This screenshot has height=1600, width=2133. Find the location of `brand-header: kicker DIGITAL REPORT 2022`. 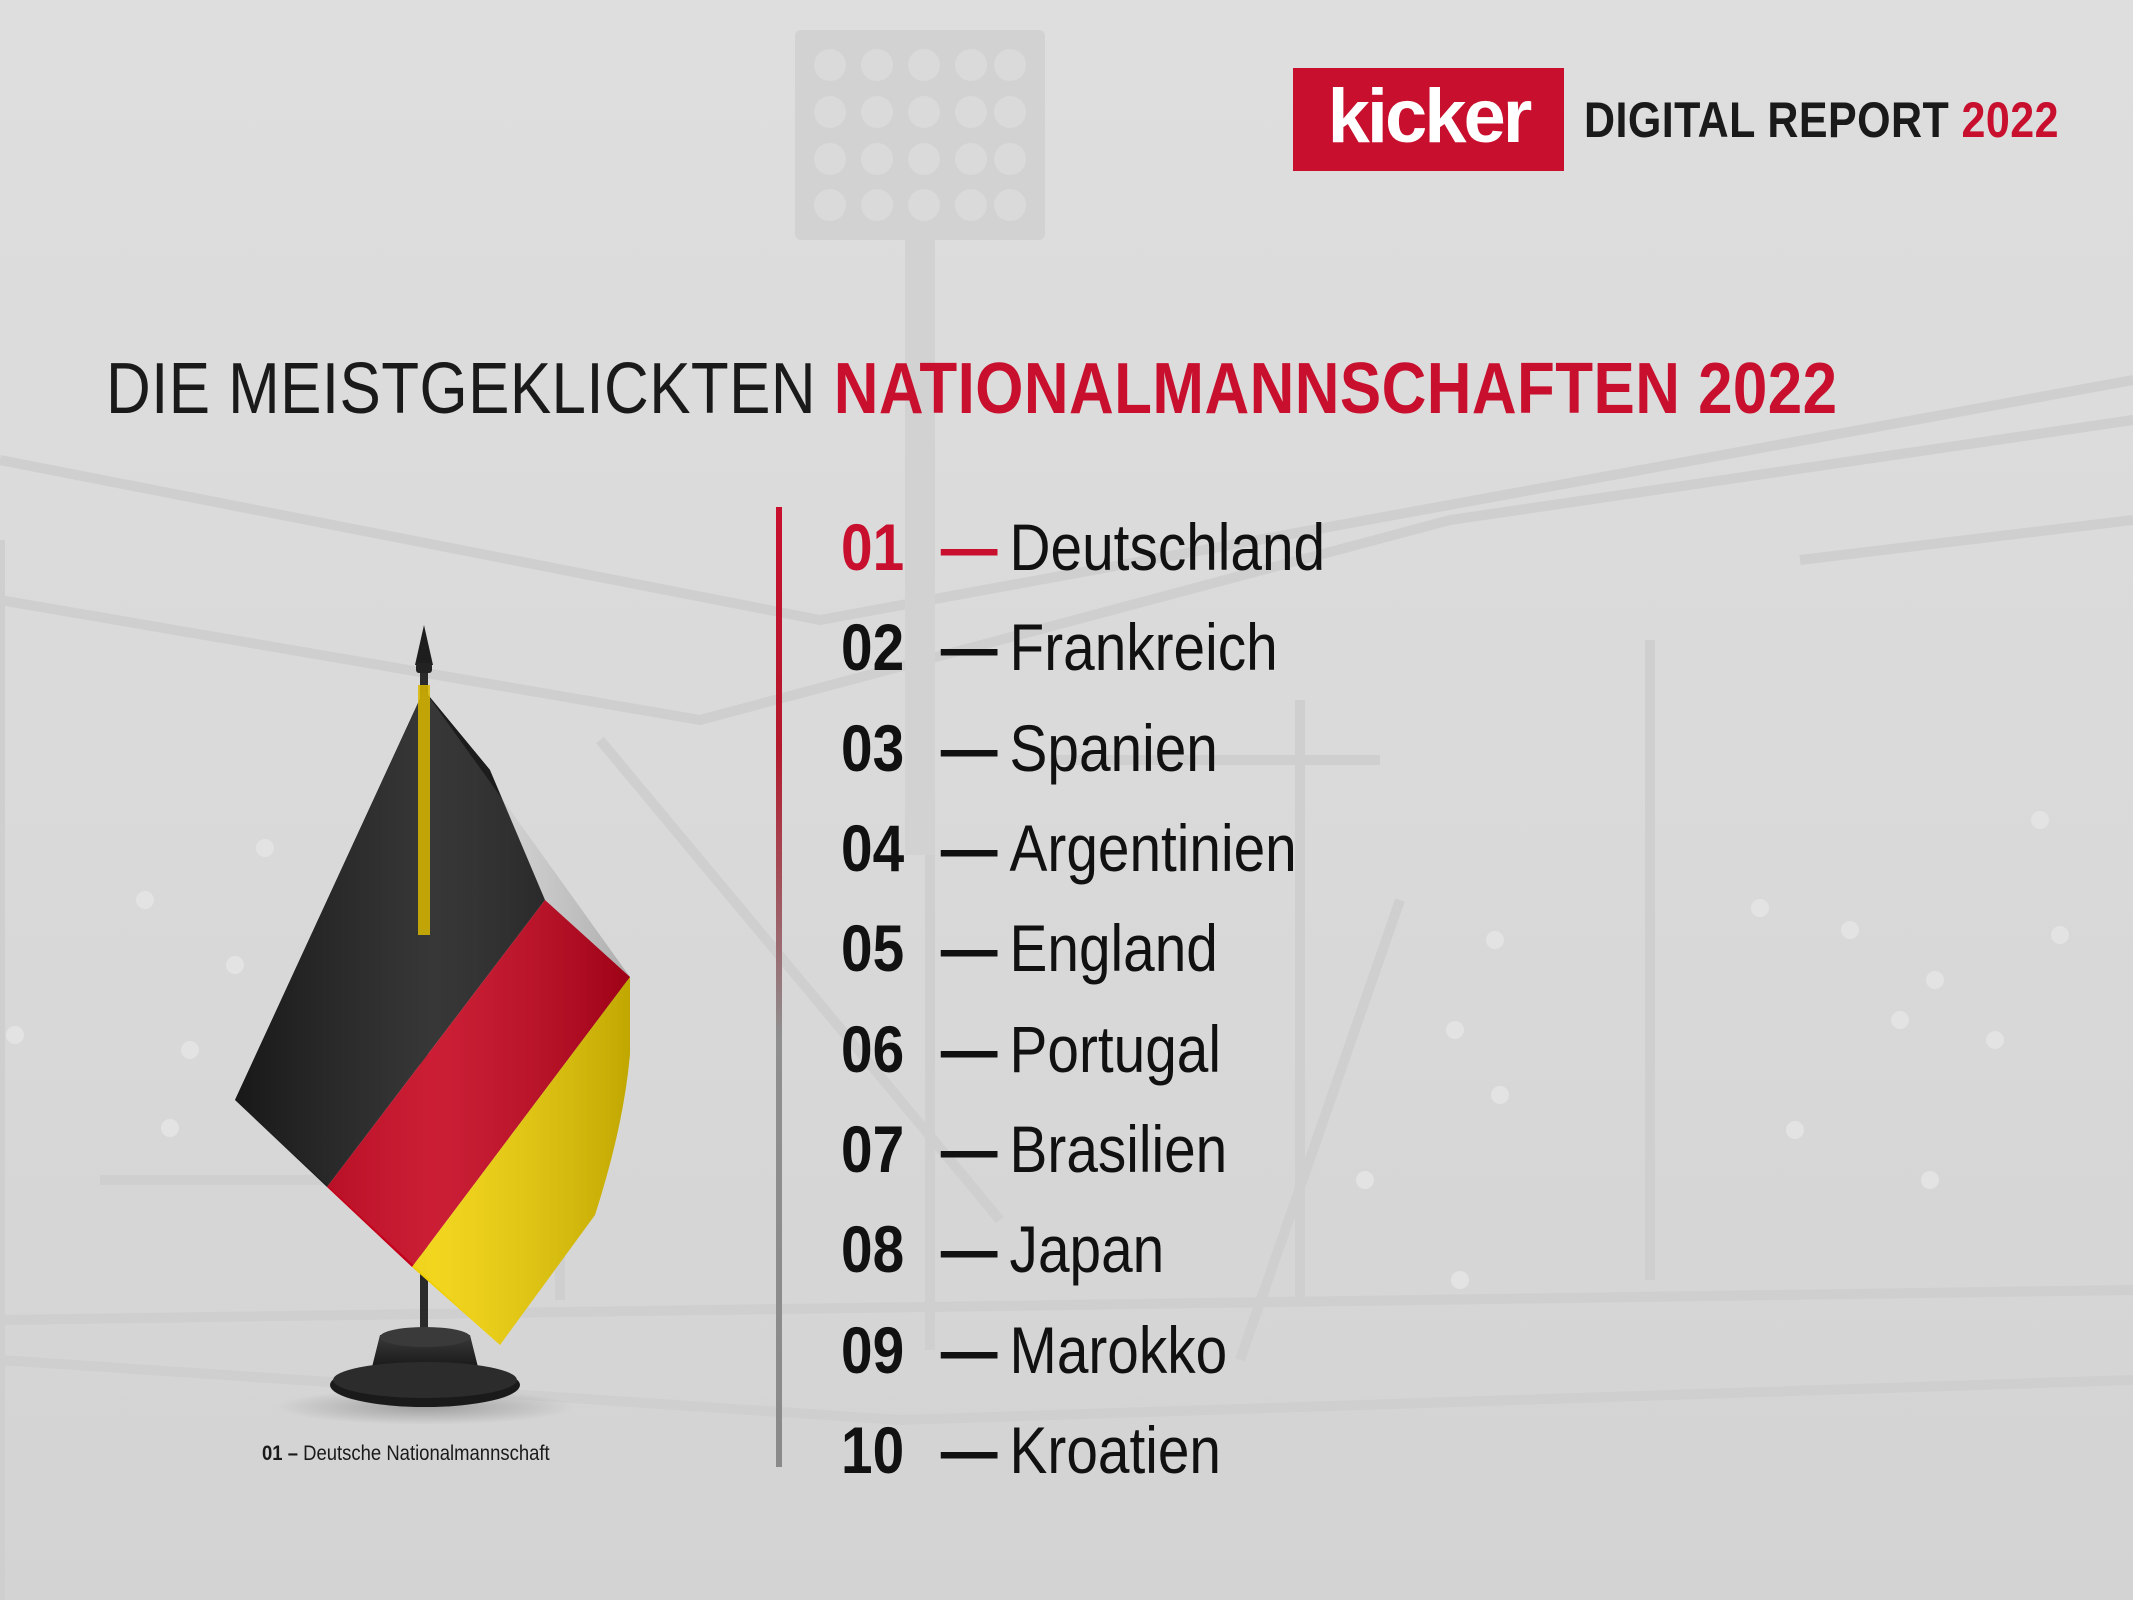

brand-header: kicker DIGITAL REPORT 2022 is located at coordinates (1713, 119).